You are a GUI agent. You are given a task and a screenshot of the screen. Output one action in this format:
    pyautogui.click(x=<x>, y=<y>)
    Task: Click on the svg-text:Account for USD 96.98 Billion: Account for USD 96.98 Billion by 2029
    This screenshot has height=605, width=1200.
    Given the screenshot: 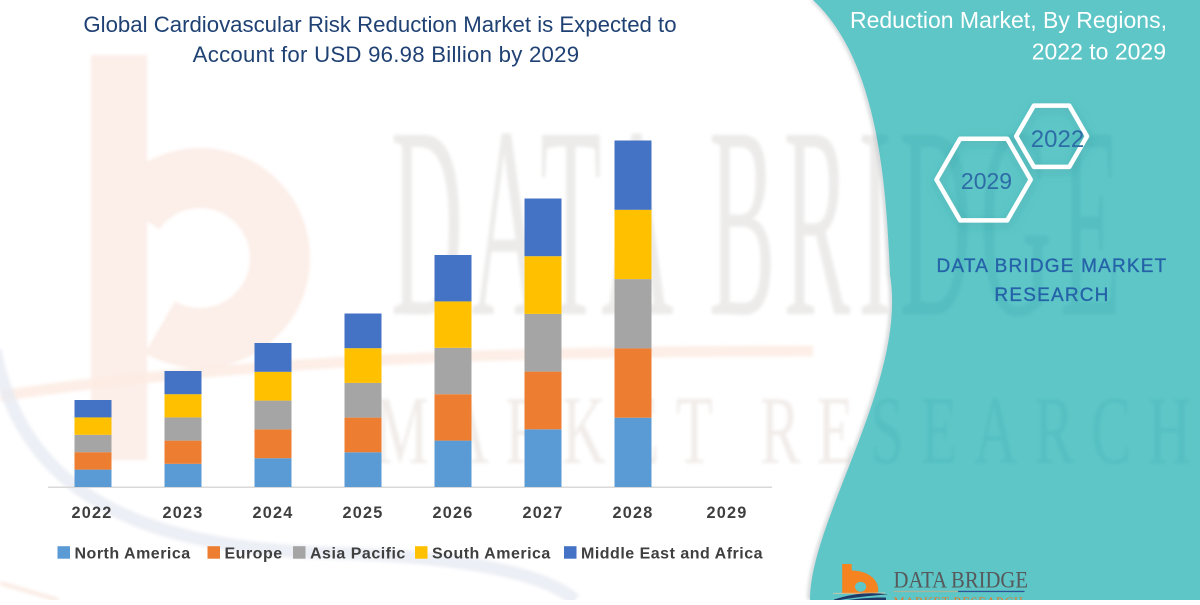 What is the action you would take?
    pyautogui.click(x=386, y=54)
    